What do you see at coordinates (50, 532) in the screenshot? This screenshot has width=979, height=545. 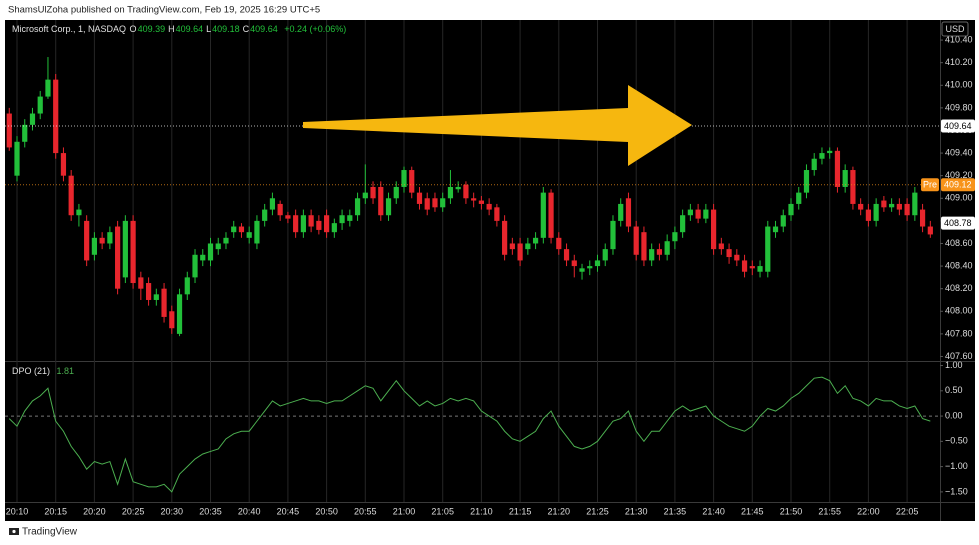 I see `brand-name: TradingView` at bounding box center [50, 532].